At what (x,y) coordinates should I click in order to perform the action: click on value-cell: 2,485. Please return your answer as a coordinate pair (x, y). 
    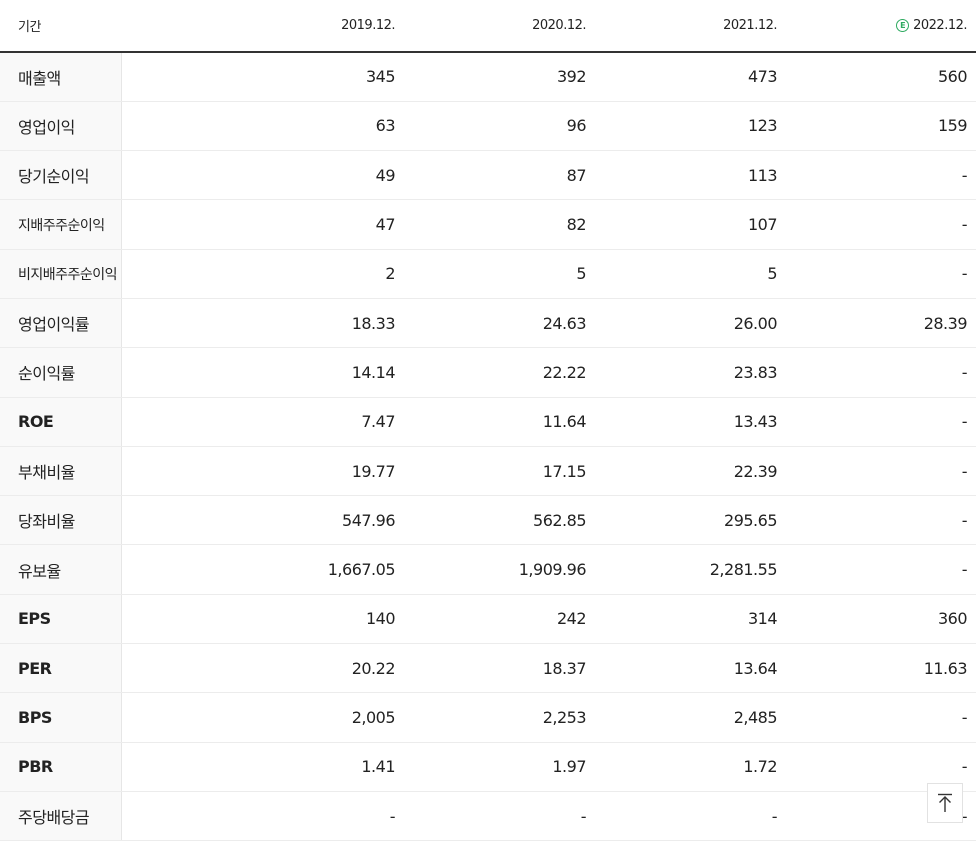
    Looking at the image, I should click on (690, 717).